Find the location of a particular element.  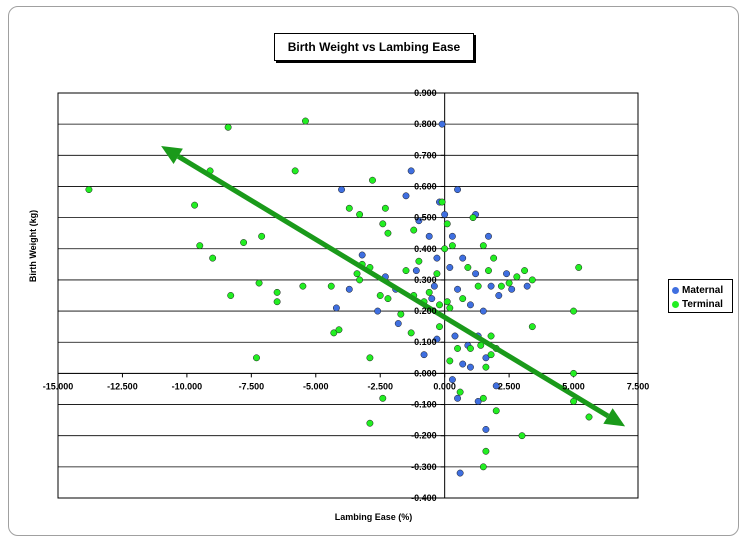

x-tick-label: 7.500 is located at coordinates (638, 386).